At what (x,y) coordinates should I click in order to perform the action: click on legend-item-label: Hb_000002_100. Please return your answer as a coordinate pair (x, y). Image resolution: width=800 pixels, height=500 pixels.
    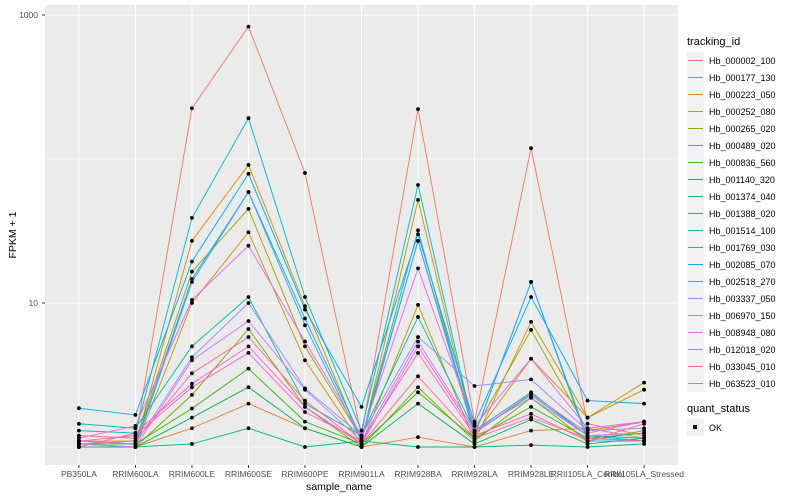
    Looking at the image, I should click on (742, 60).